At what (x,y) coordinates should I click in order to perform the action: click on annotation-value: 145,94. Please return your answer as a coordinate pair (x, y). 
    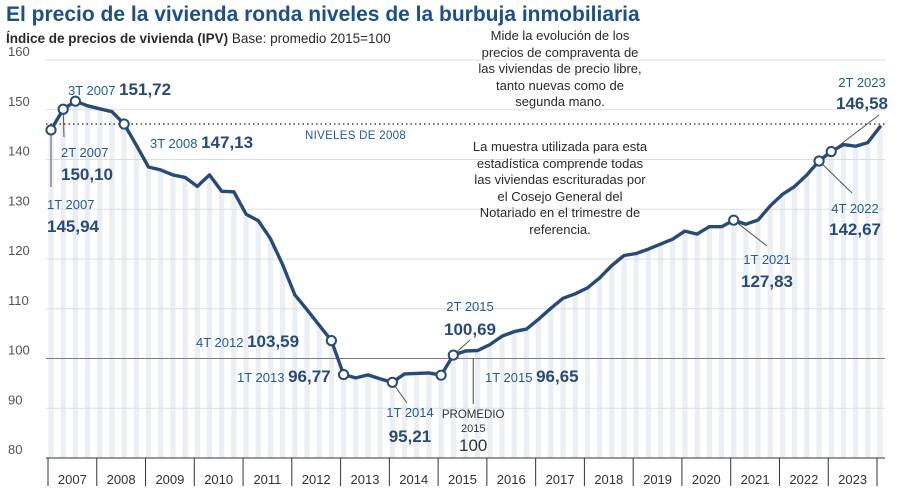
    Looking at the image, I should click on (73, 226).